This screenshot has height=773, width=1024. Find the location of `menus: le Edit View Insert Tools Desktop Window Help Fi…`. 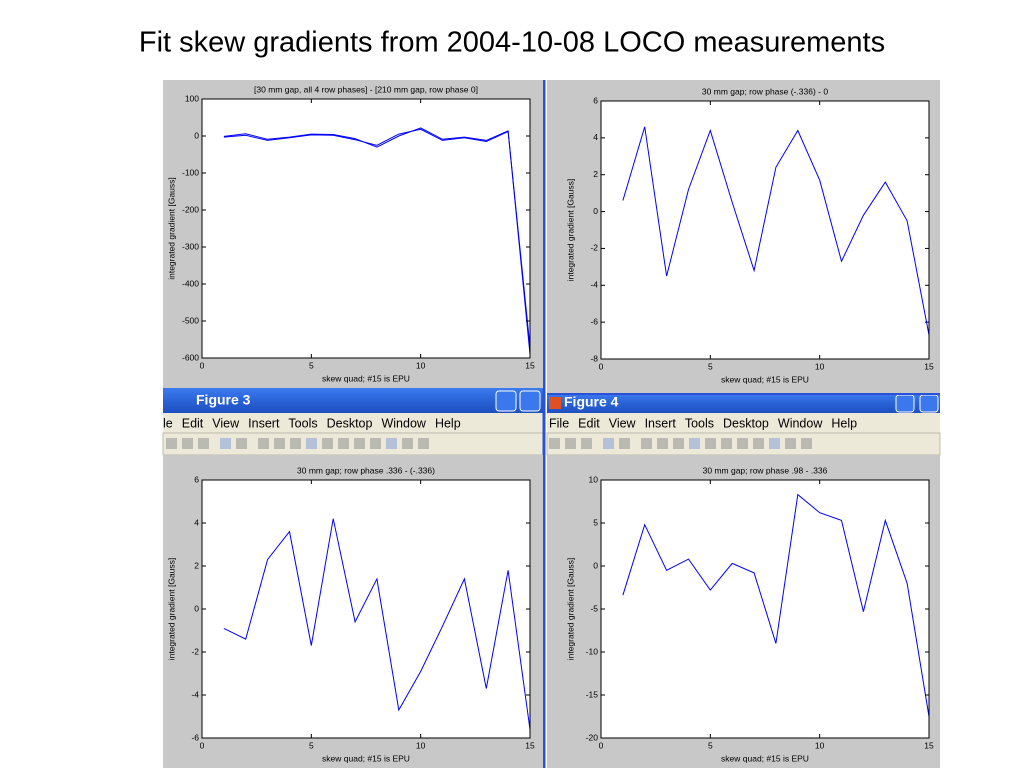

menus: le Edit View Insert Tools Desktop Window Help Fi… is located at coordinates (510, 423).